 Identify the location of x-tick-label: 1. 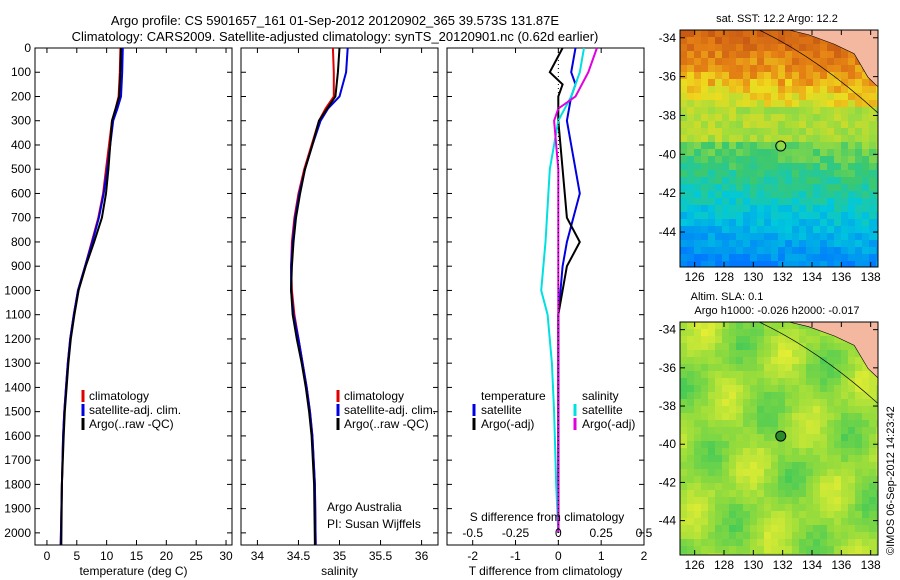
(601, 556).